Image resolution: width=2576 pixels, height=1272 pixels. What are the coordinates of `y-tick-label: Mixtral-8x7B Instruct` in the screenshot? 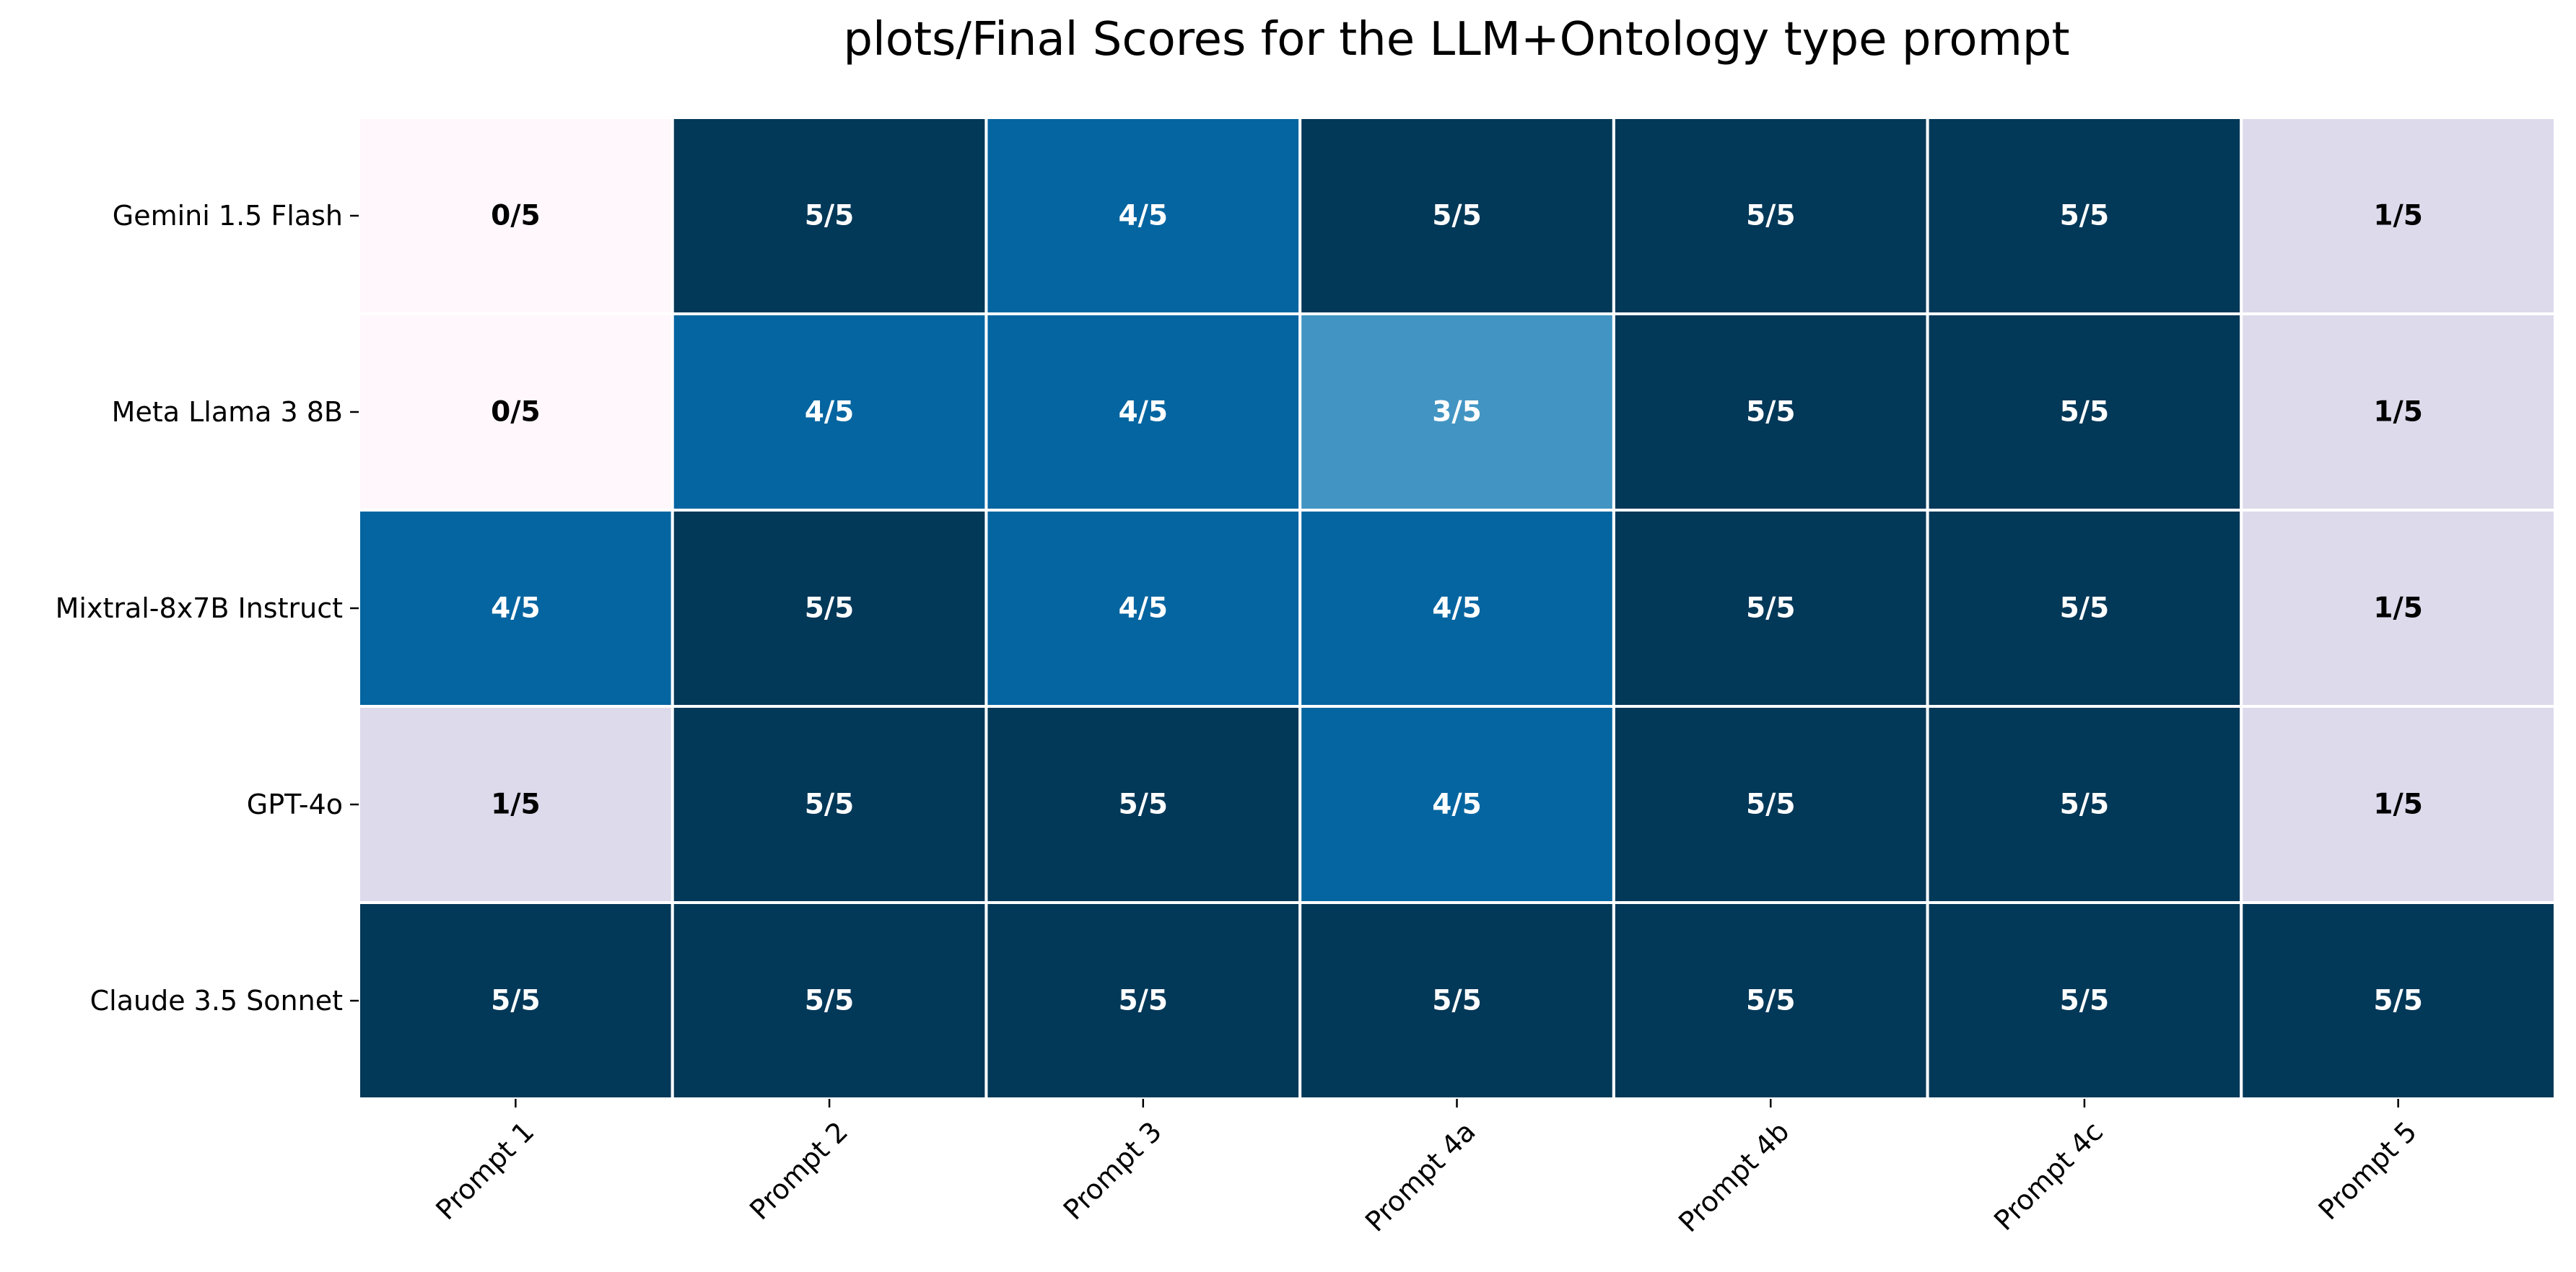 It's located at (199, 608).